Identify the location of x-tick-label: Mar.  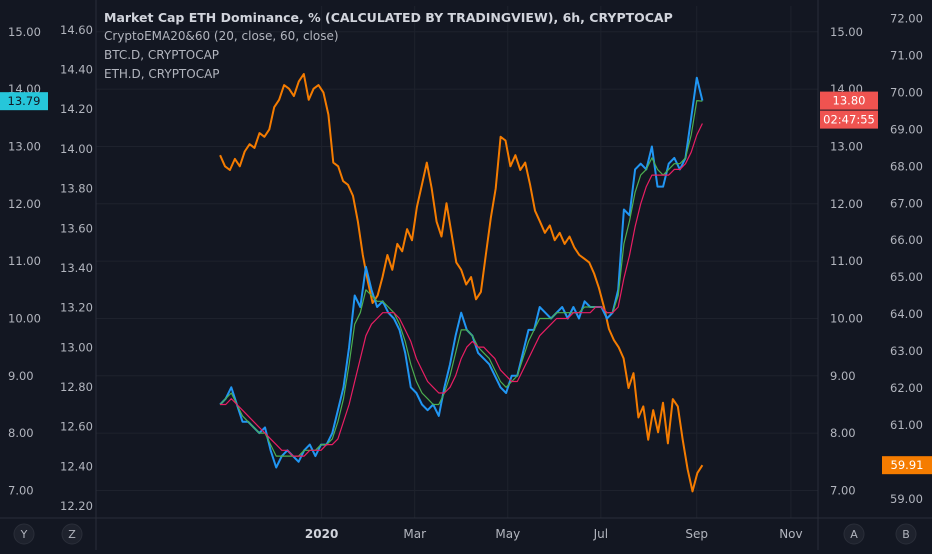
(414, 534).